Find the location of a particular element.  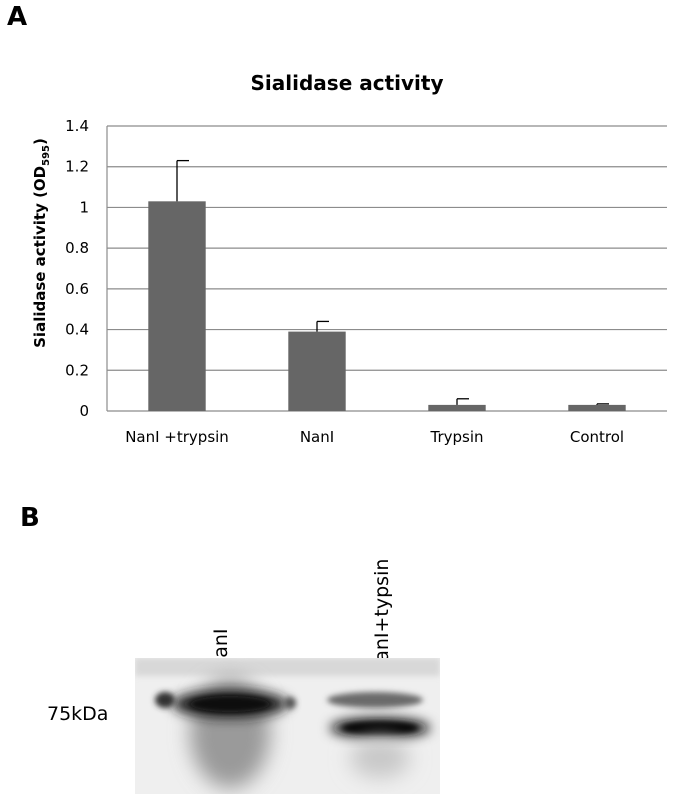

western-blot-image is located at coordinates (287, 726).